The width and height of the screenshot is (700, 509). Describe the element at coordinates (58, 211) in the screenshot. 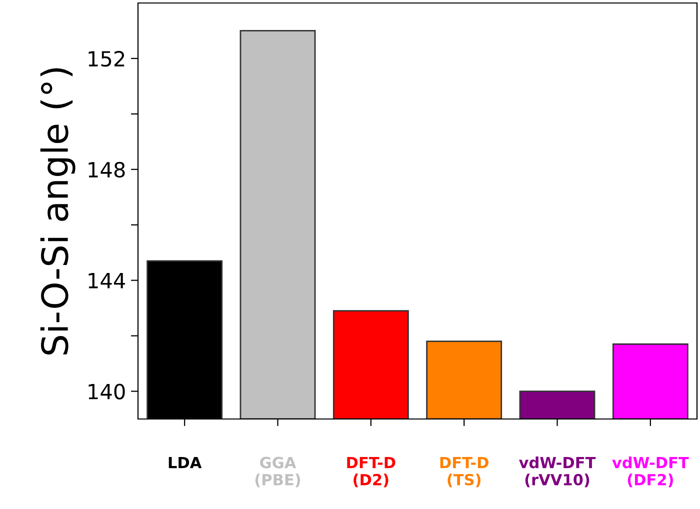

I see `y-axis-title: Si-O-Si angle (°)` at that location.